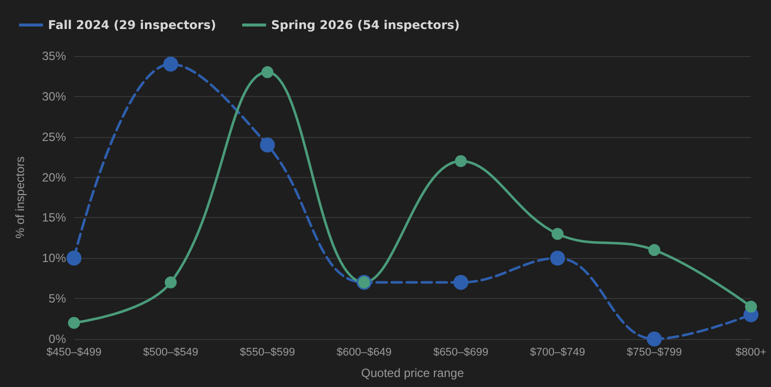  Describe the element at coordinates (54, 96) in the screenshot. I see `y-tick-label: 30%` at that location.